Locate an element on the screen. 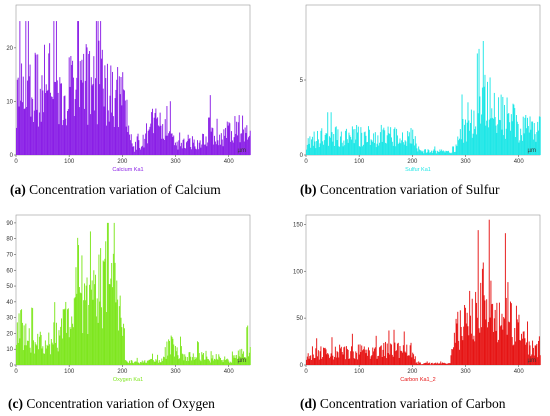 This screenshot has width=550, height=416. caption-prefix: (d) is located at coordinates (308, 403).